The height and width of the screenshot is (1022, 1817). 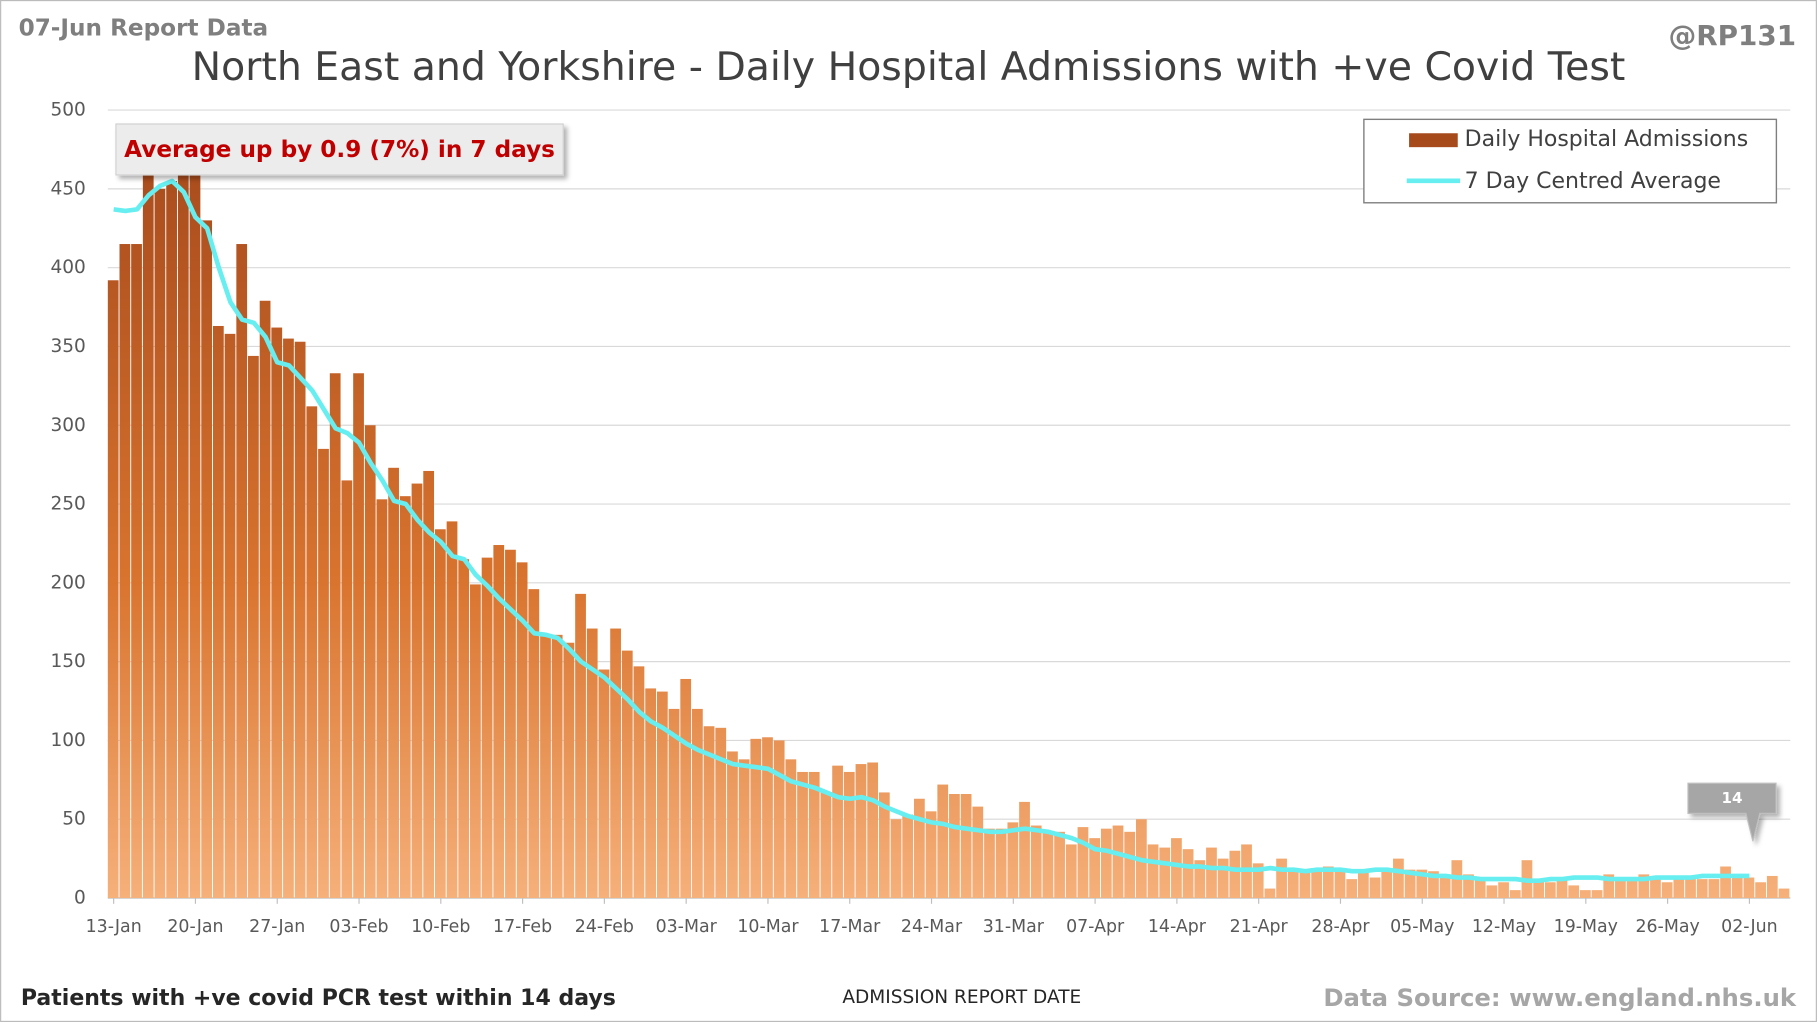 I want to click on annotation: Average up by 0.9 (7%) in 7 days, so click(x=339, y=149).